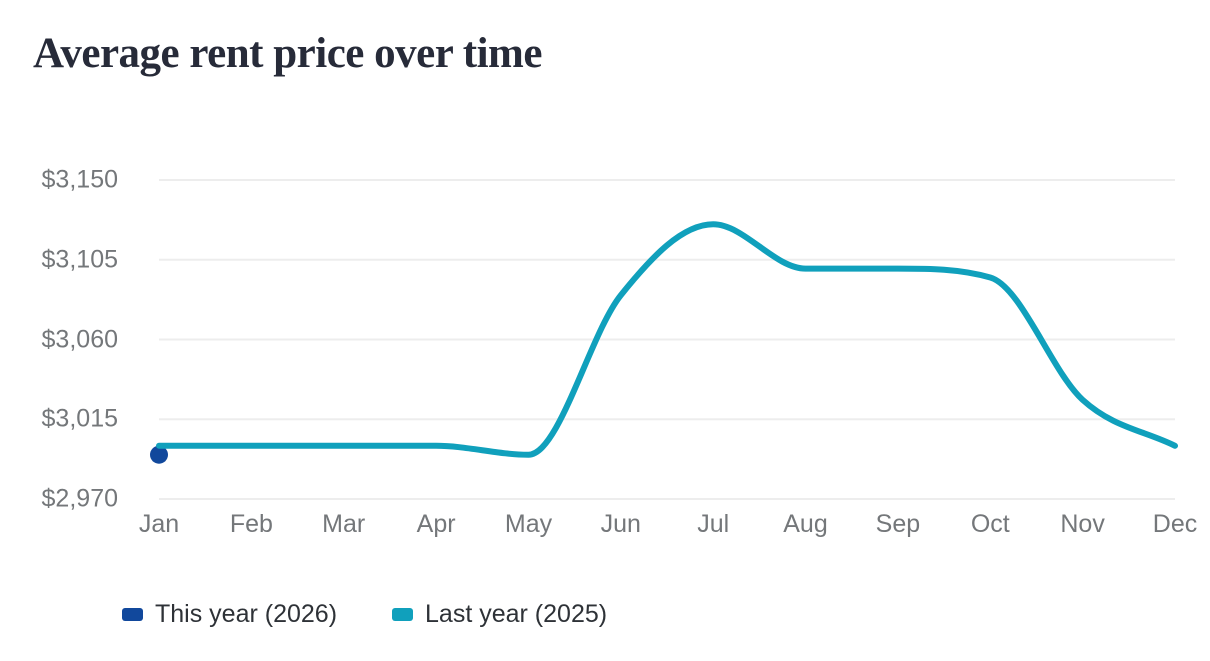 This screenshot has width=1210, height=661. Describe the element at coordinates (246, 614) in the screenshot. I see `legend-label-this-year: This year (2026)` at that location.